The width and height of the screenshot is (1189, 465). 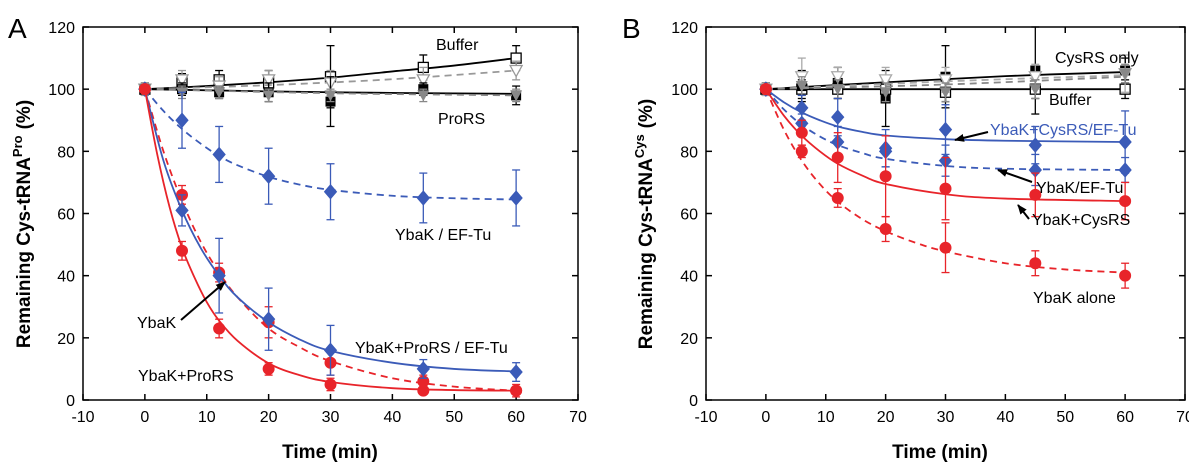 What do you see at coordinates (1065, 417) in the screenshot?
I see `x-tick-label: 50` at bounding box center [1065, 417].